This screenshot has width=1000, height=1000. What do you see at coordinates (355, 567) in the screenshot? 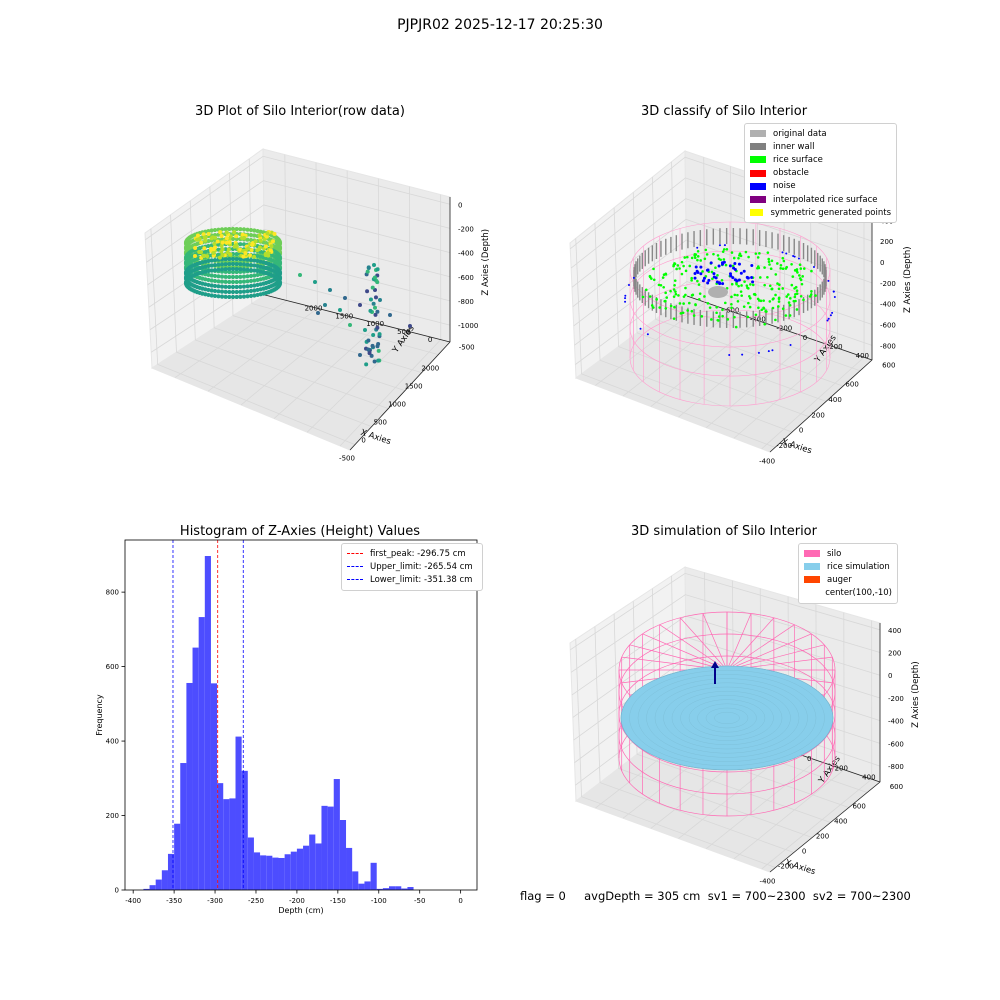
I see `legend-line` at bounding box center [355, 567].